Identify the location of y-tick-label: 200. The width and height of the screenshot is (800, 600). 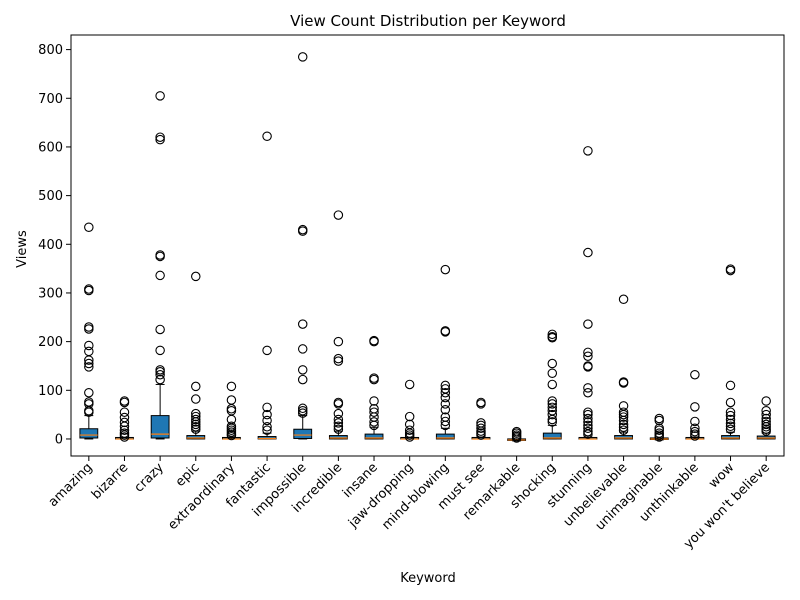
(50, 342).